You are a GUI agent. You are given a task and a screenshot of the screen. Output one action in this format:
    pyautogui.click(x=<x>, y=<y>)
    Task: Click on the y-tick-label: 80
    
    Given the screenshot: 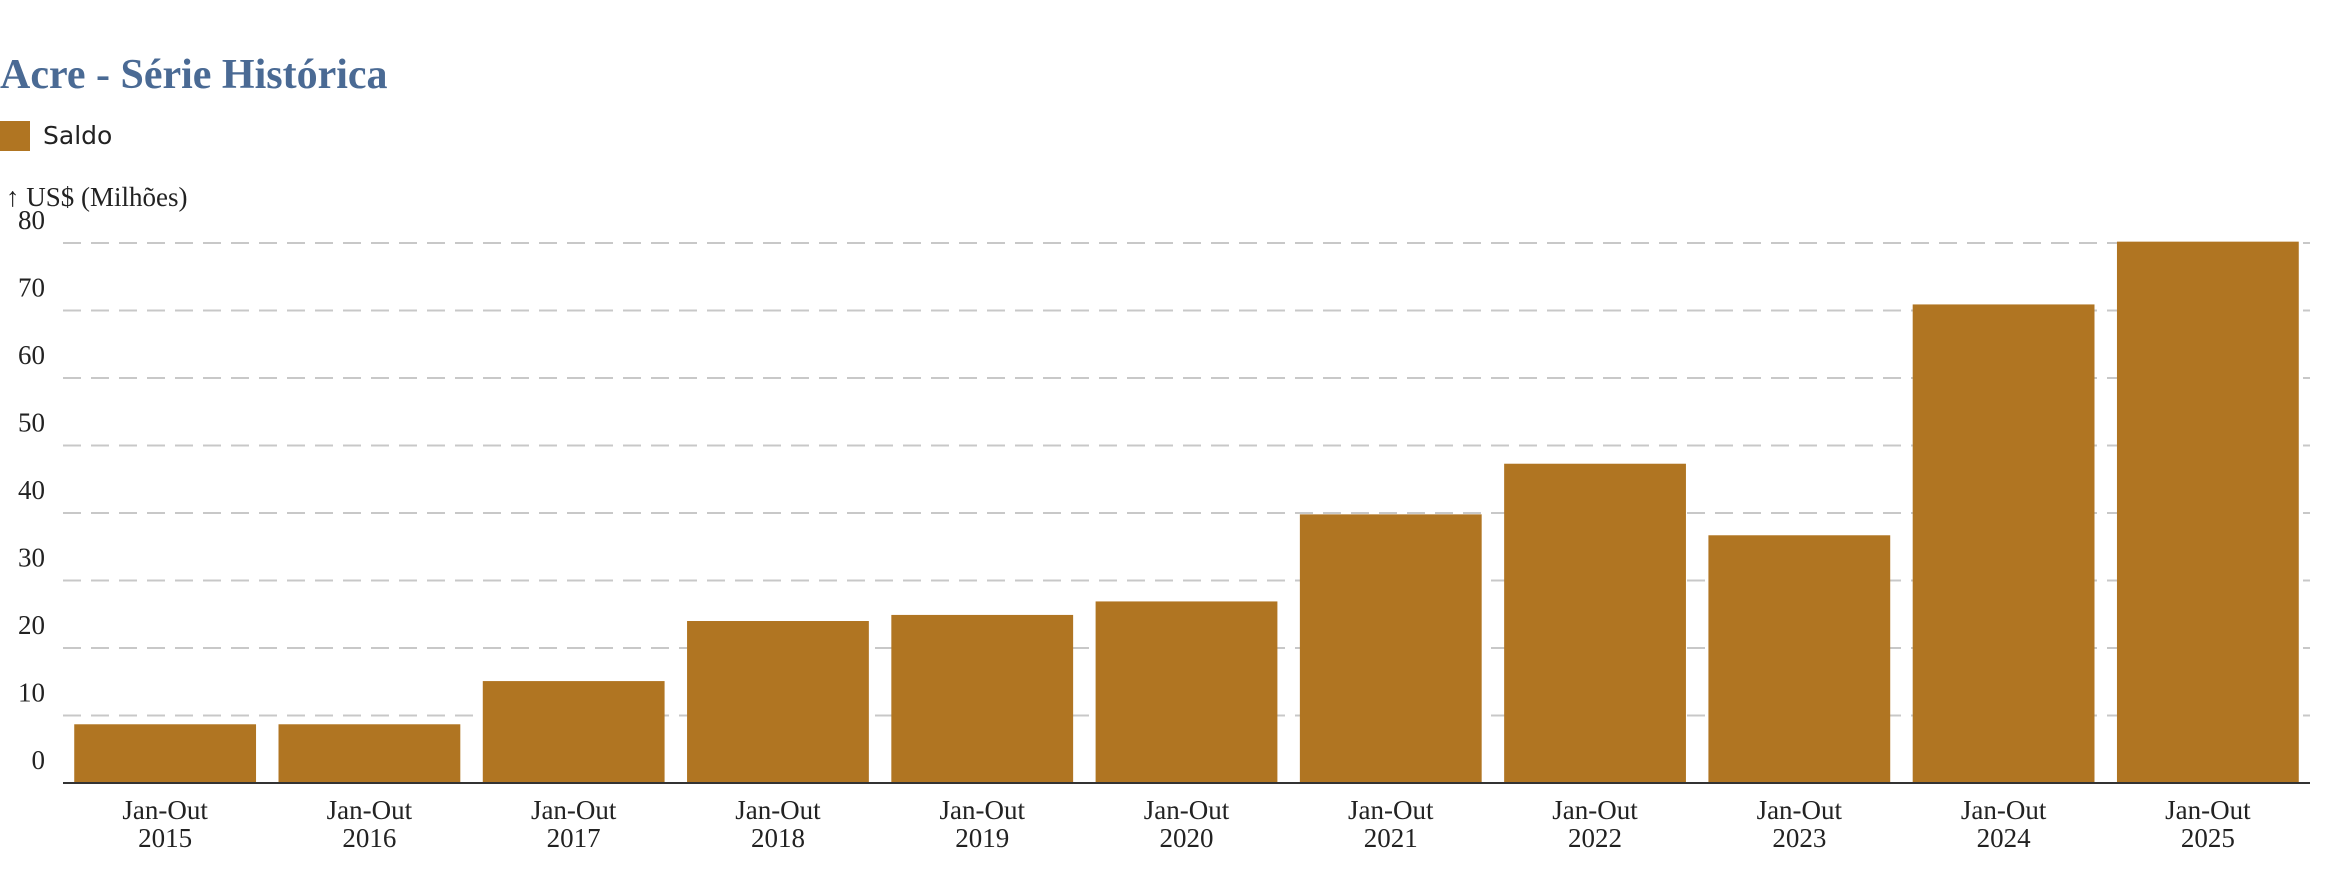 What is the action you would take?
    pyautogui.click(x=31, y=220)
    